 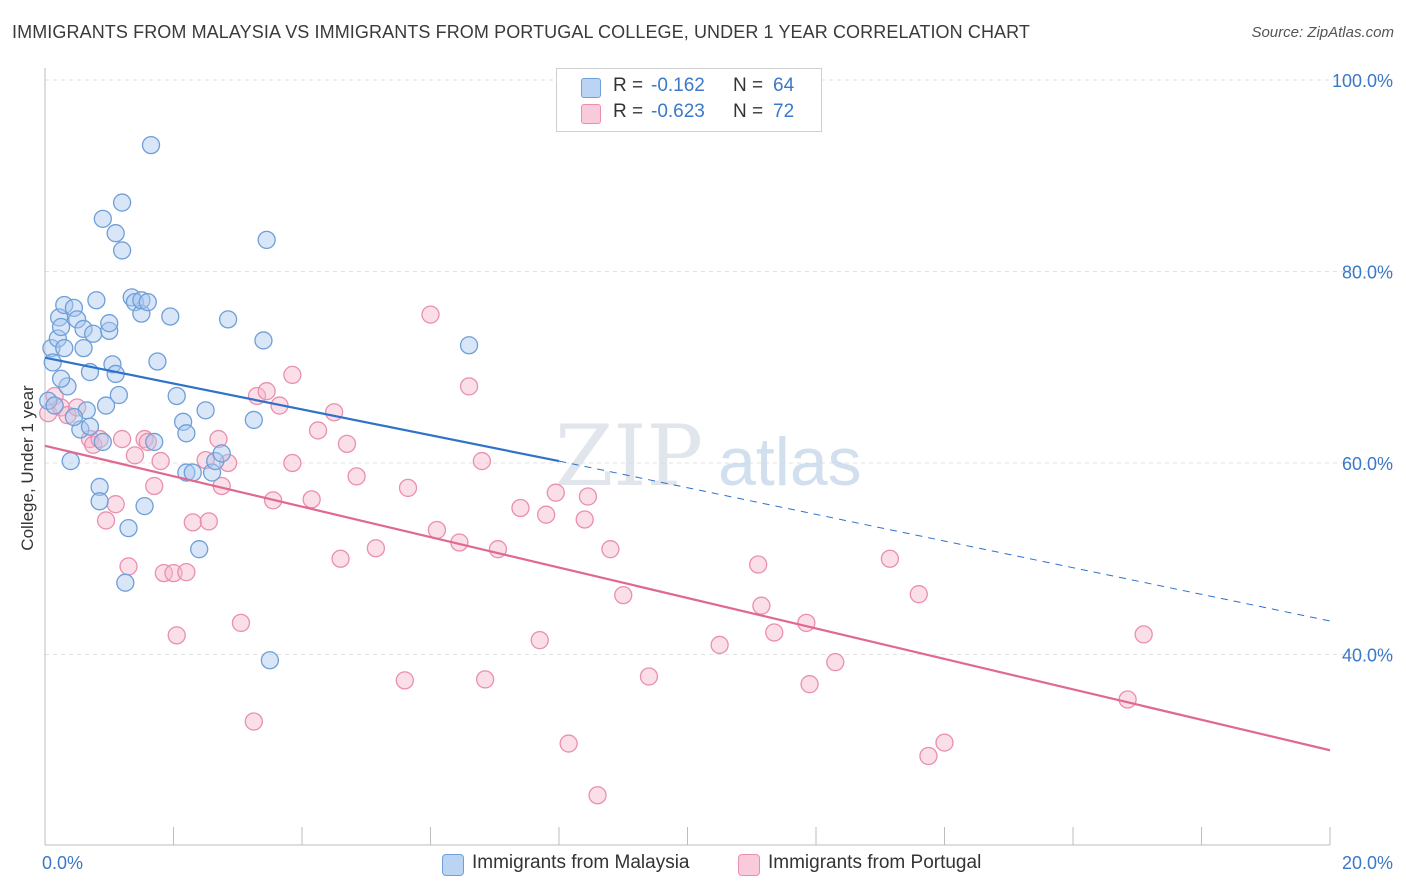 I want to click on x-tick-label: 0.0%, so click(x=62, y=863).